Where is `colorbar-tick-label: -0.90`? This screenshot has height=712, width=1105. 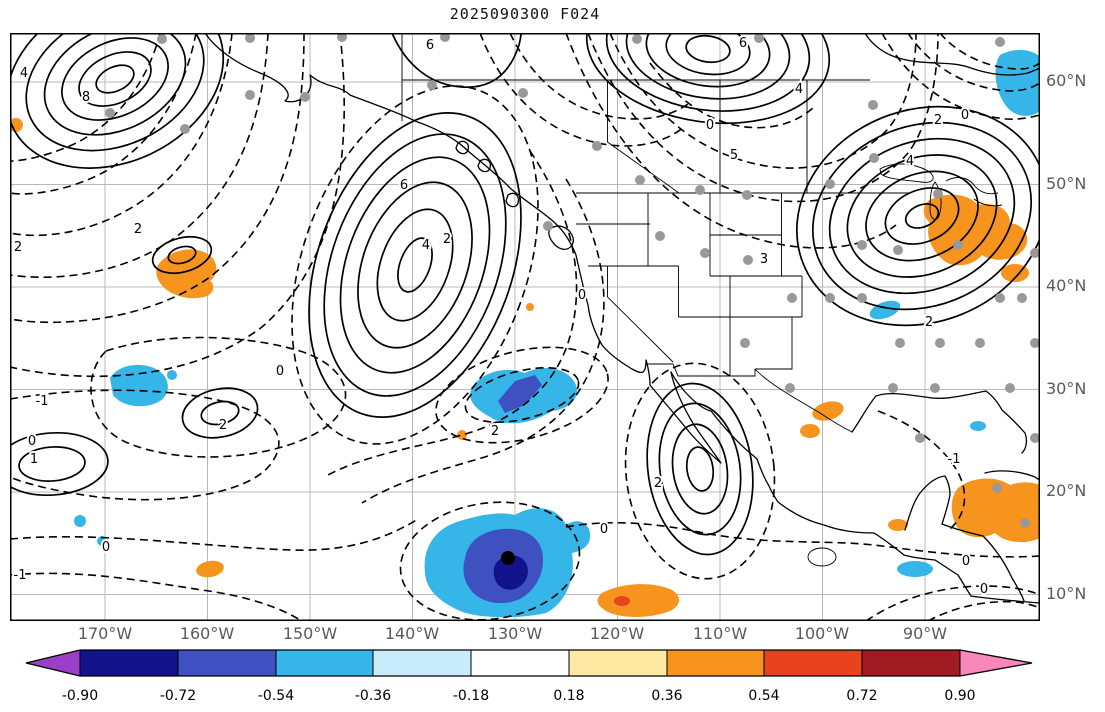
colorbar-tick-label: -0.90 is located at coordinates (80, 696).